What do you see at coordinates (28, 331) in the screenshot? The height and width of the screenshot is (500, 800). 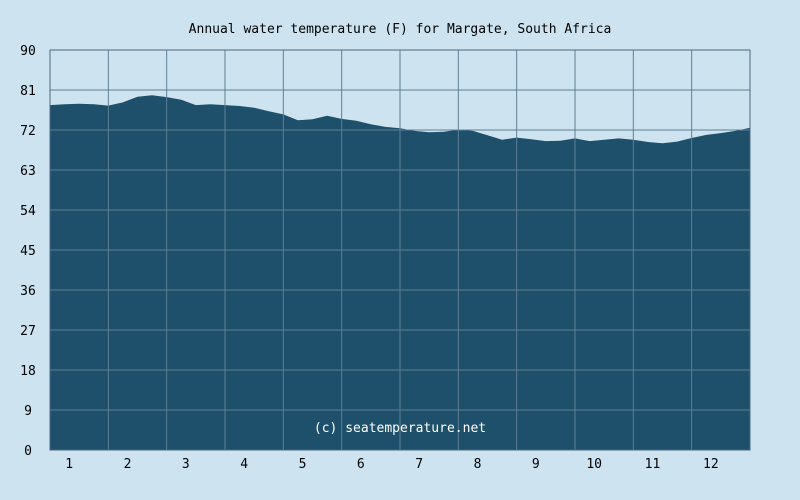 I see `y-tick-label: 27` at bounding box center [28, 331].